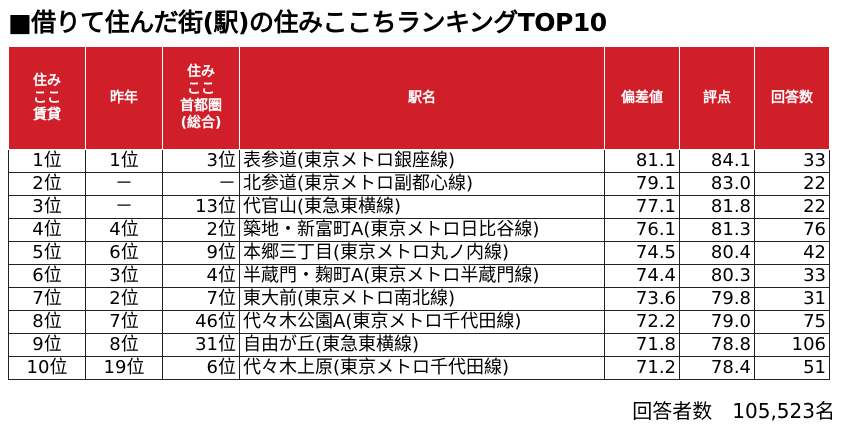 The width and height of the screenshot is (847, 433). Describe the element at coordinates (792, 345) in the screenshot. I see `respondents-cell: 106` at that location.